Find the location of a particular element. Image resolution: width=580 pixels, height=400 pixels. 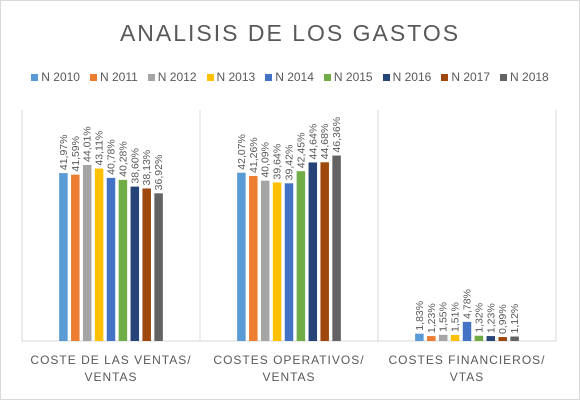

legend-label: N 2011 is located at coordinates (118, 77).